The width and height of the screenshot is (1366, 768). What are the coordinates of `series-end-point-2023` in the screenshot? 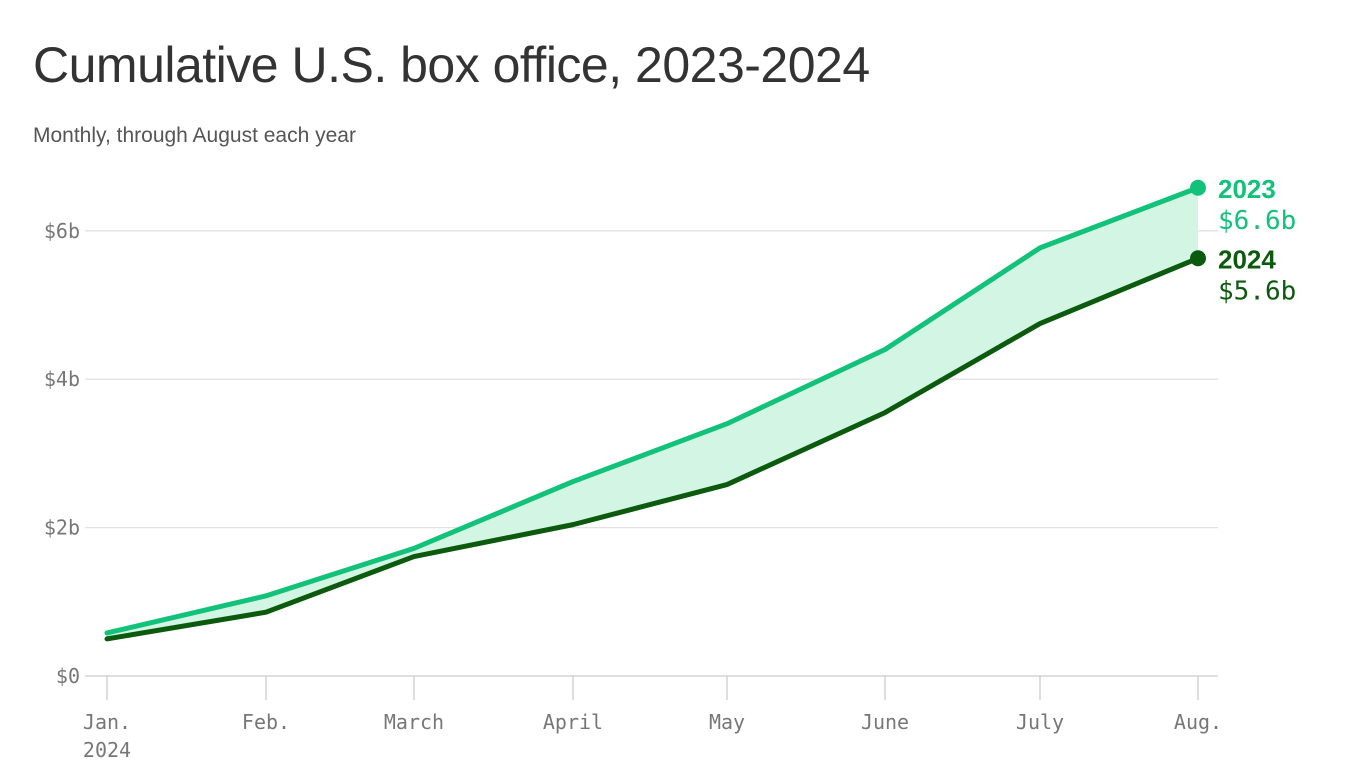 It's located at (1198, 187).